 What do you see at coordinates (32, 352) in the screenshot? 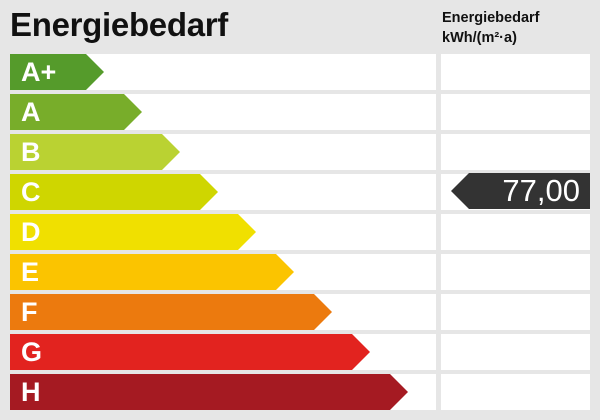
I see `class-label: G` at bounding box center [32, 352].